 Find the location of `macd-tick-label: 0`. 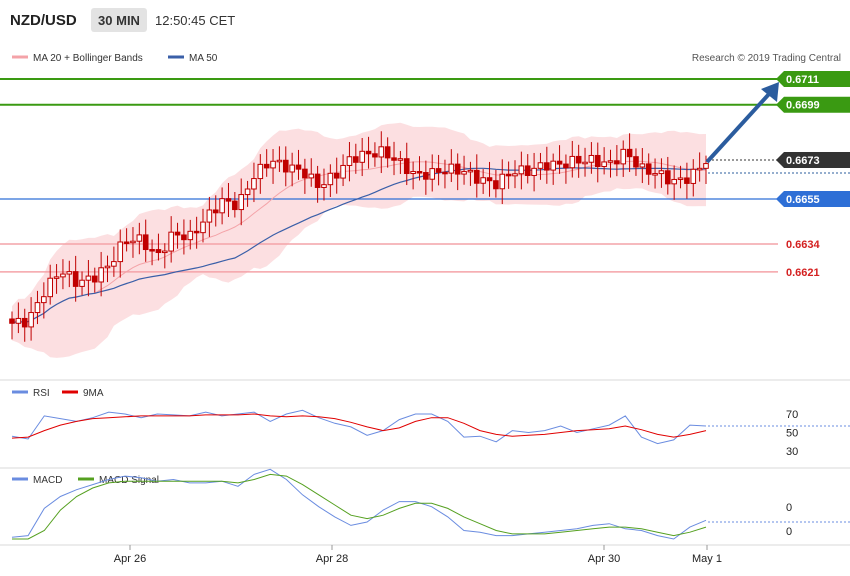

macd-tick-label: 0 is located at coordinates (789, 508).